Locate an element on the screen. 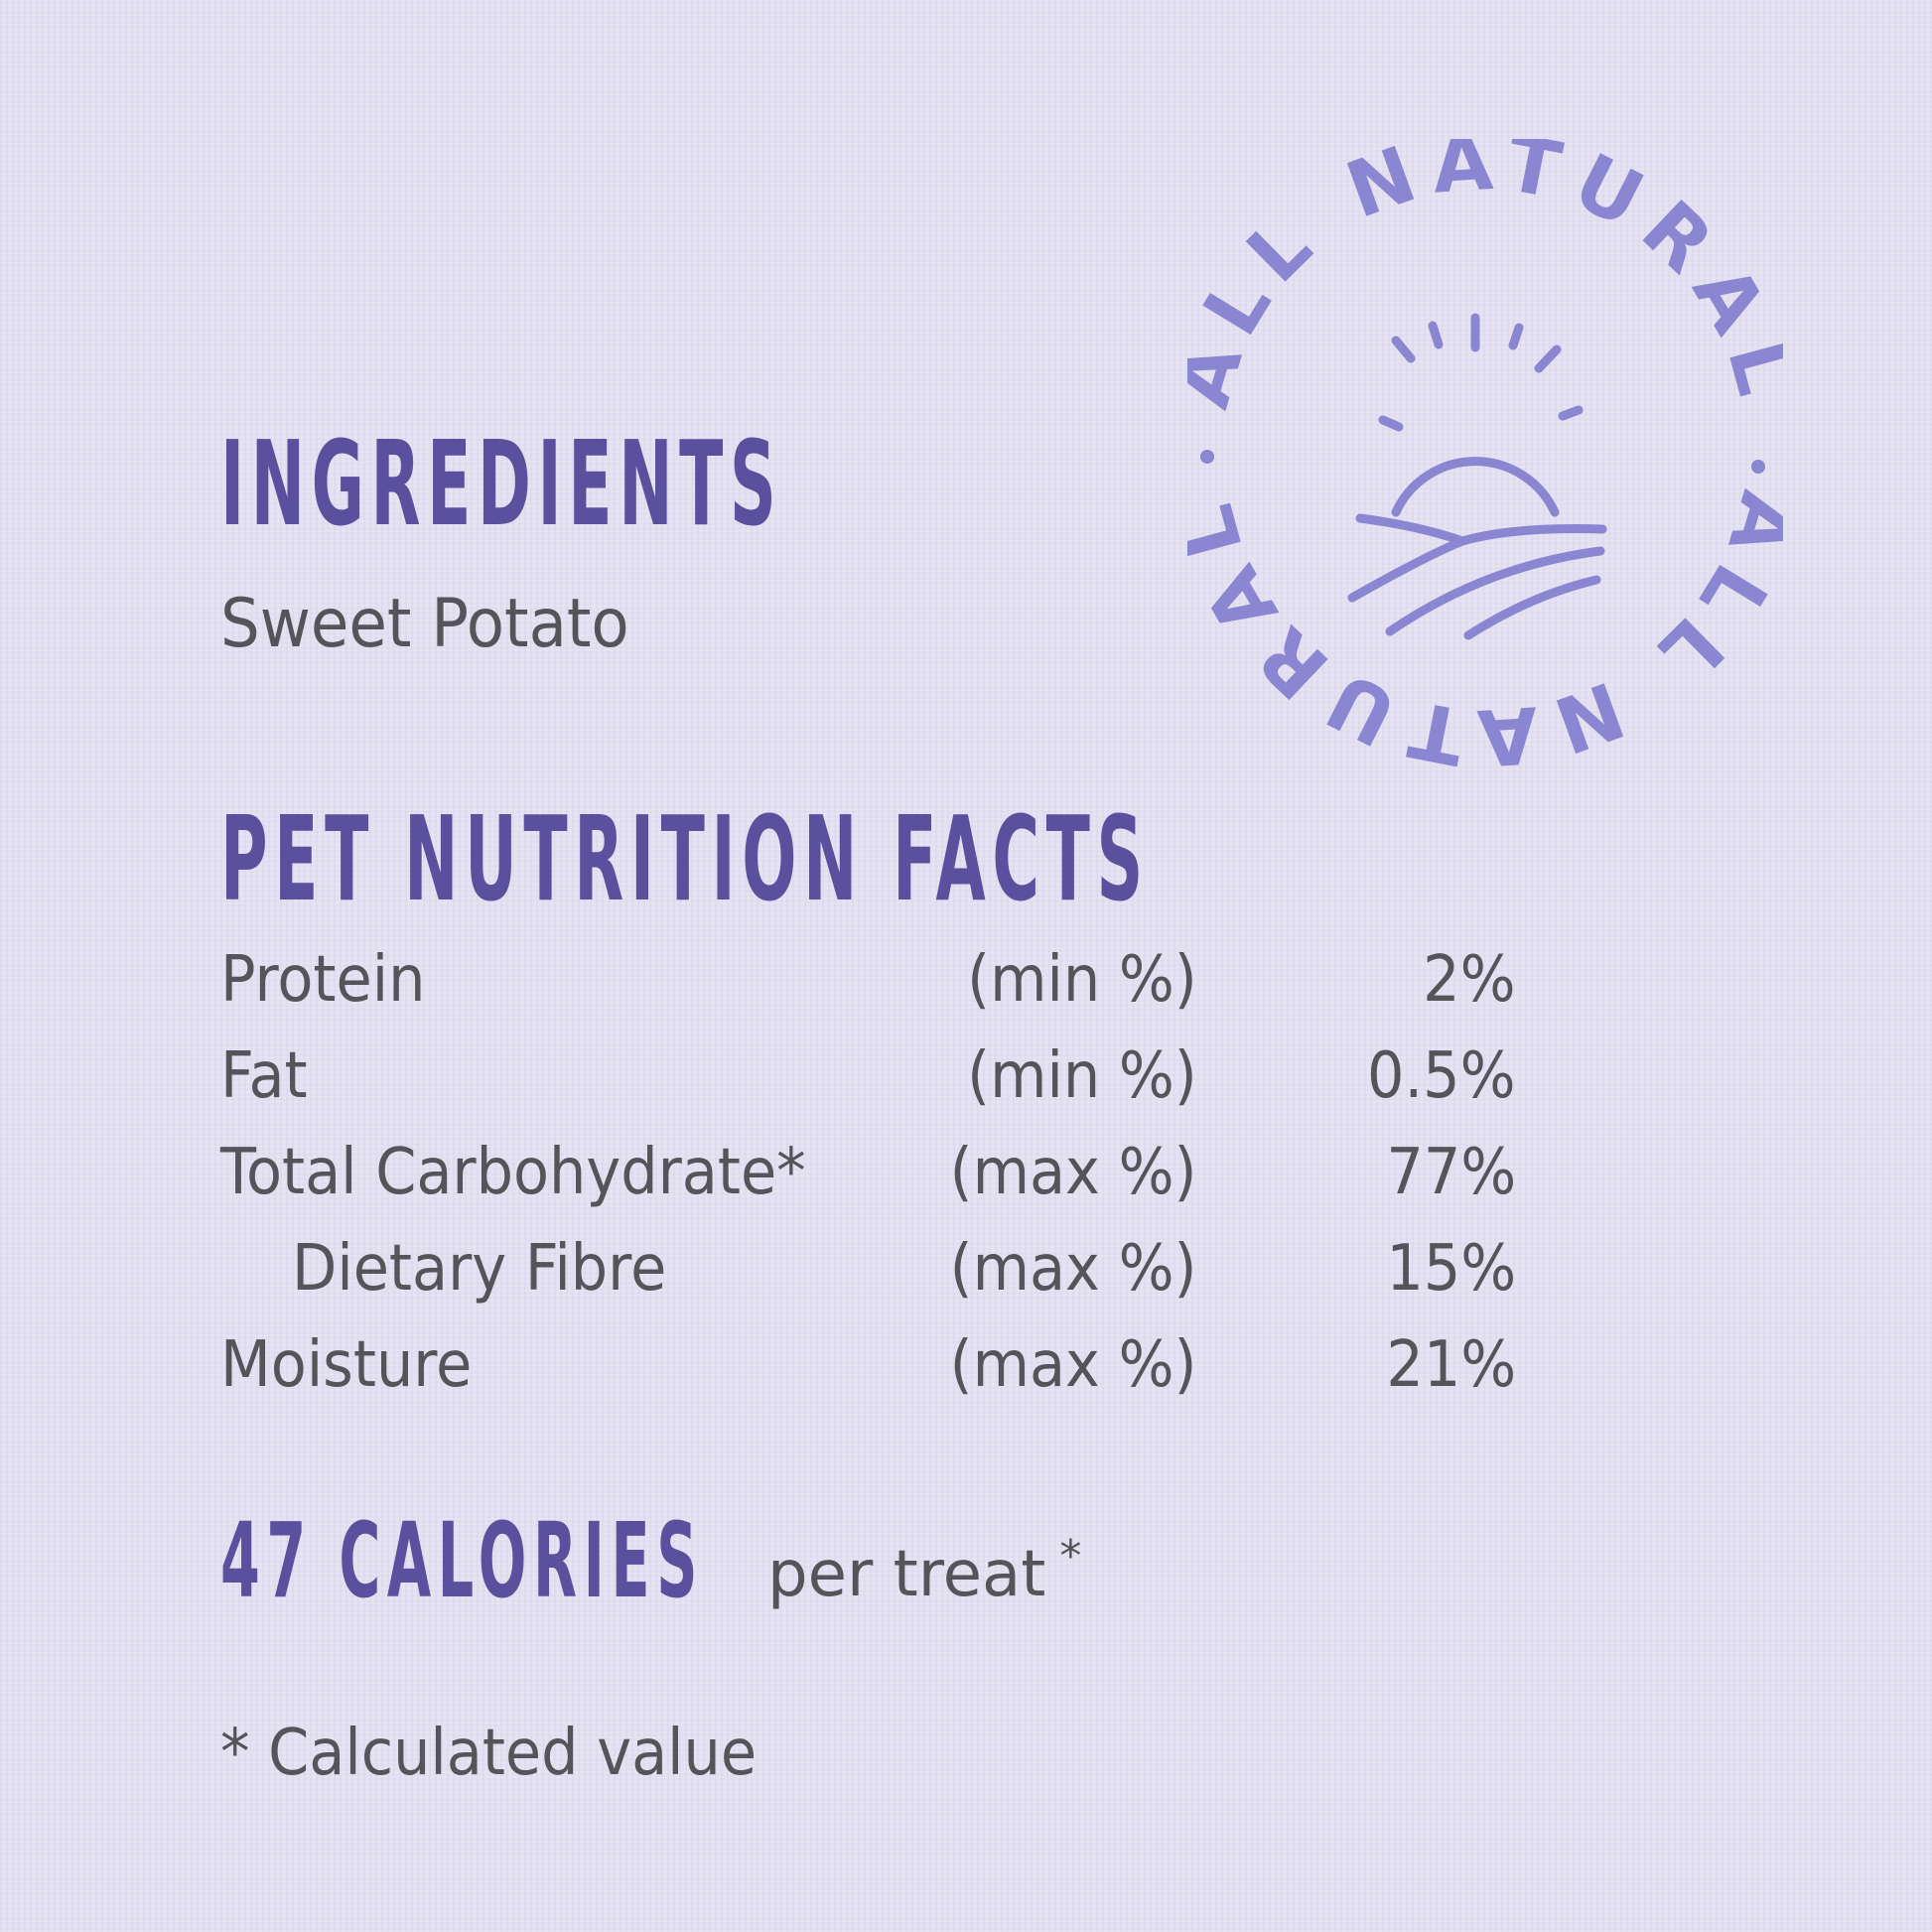  sunrise-field-icon is located at coordinates (1477, 476).